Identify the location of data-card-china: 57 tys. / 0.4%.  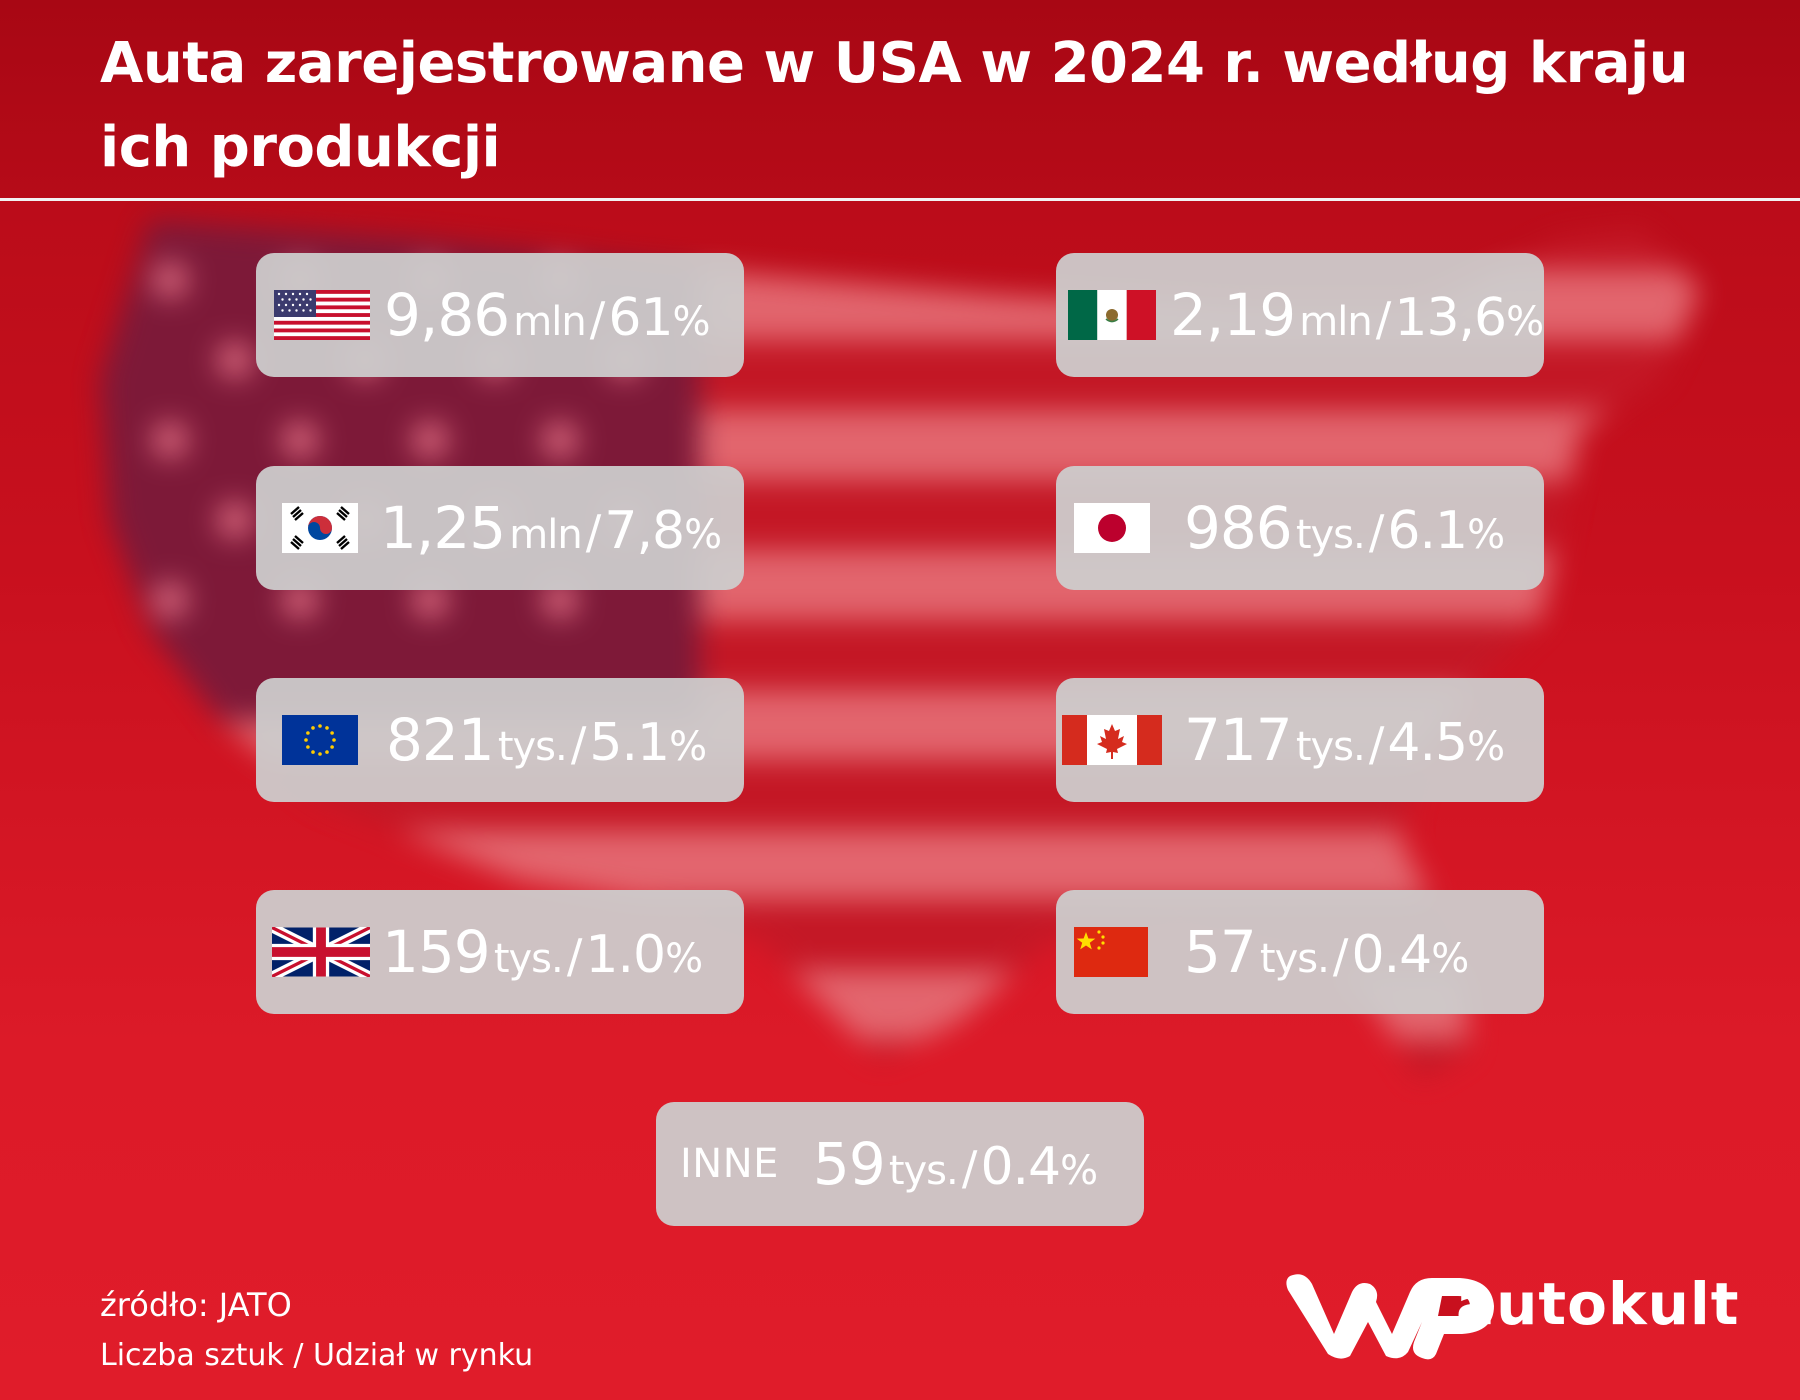
(1300, 952).